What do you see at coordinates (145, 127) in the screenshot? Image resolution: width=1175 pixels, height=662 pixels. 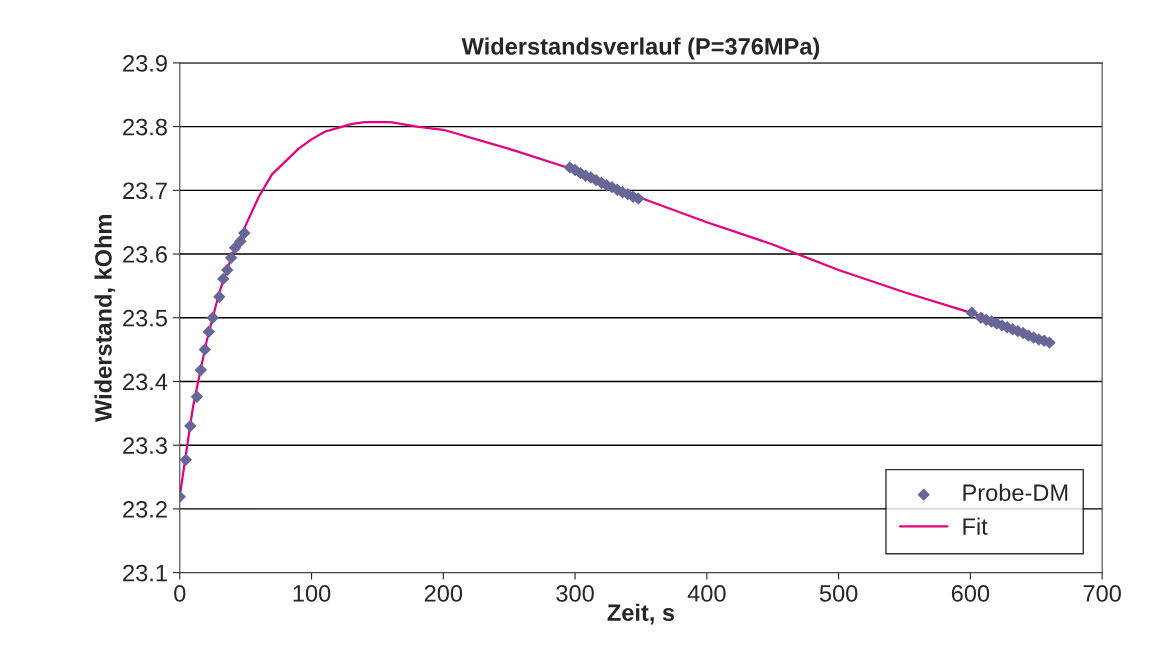 I see `y-tick-label: 23.8` at bounding box center [145, 127].